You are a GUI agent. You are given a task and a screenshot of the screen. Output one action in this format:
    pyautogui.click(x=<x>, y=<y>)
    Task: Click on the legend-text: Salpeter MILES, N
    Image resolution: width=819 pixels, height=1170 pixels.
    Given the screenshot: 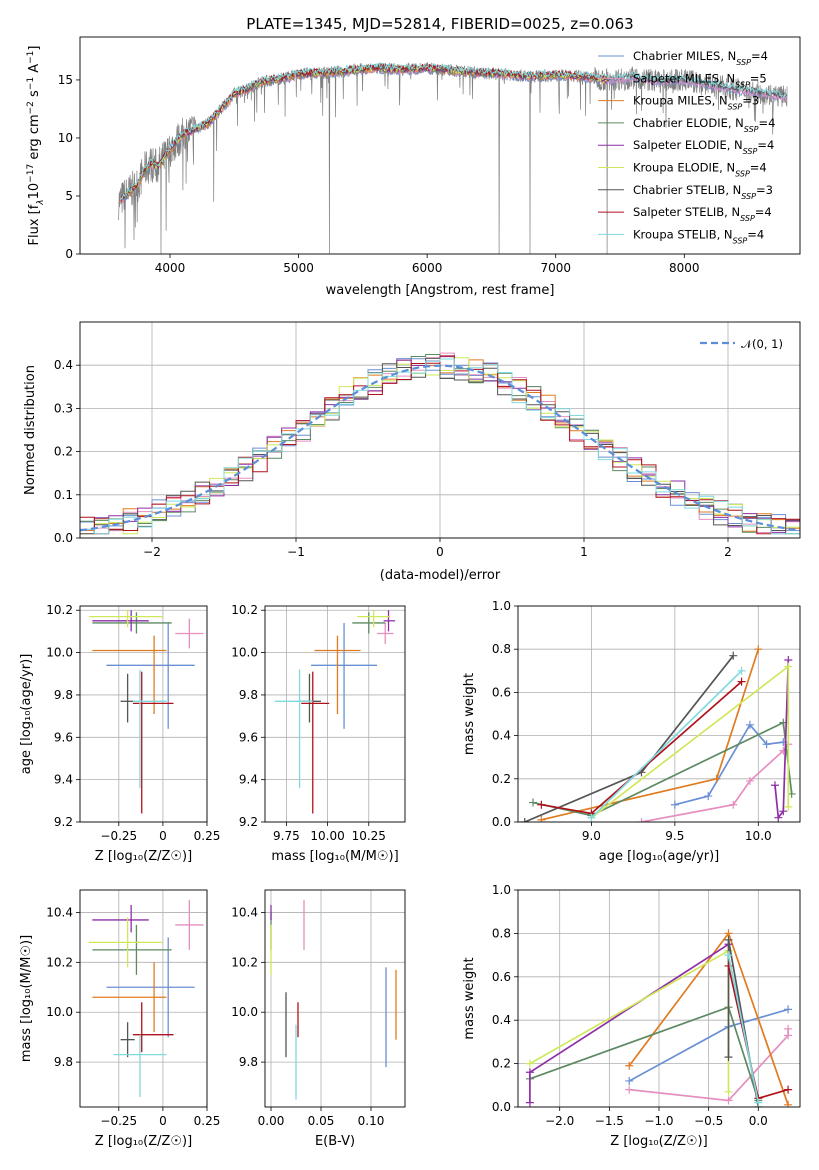 What is the action you would take?
    pyautogui.click(x=684, y=78)
    